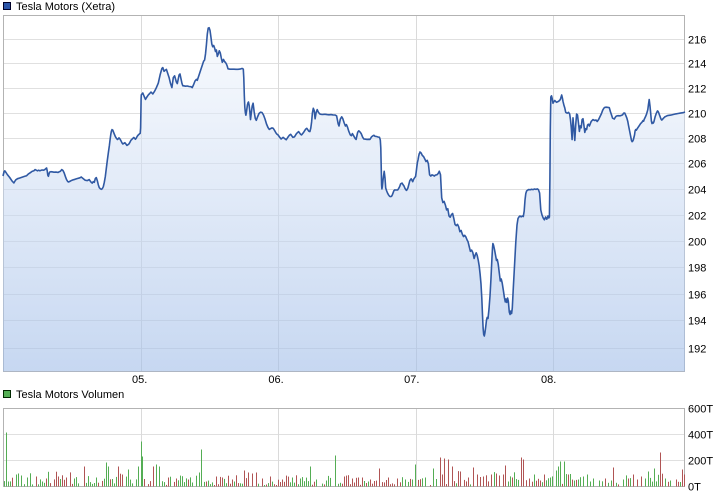 The width and height of the screenshot is (726, 501). I want to click on svg-text: 204, so click(697, 191).